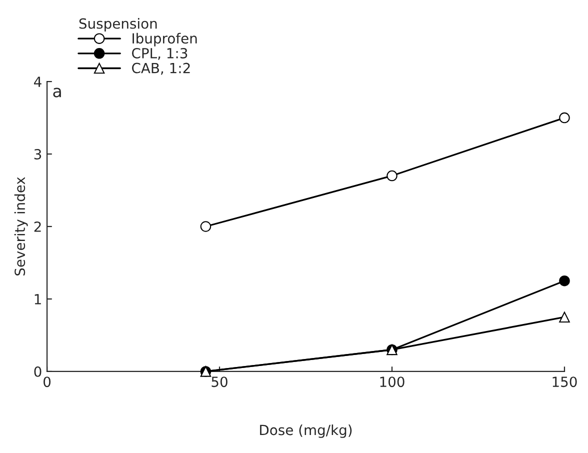  What do you see at coordinates (306, 431) in the screenshot?
I see `x-axis-title: Dose (mg/kg)` at bounding box center [306, 431].